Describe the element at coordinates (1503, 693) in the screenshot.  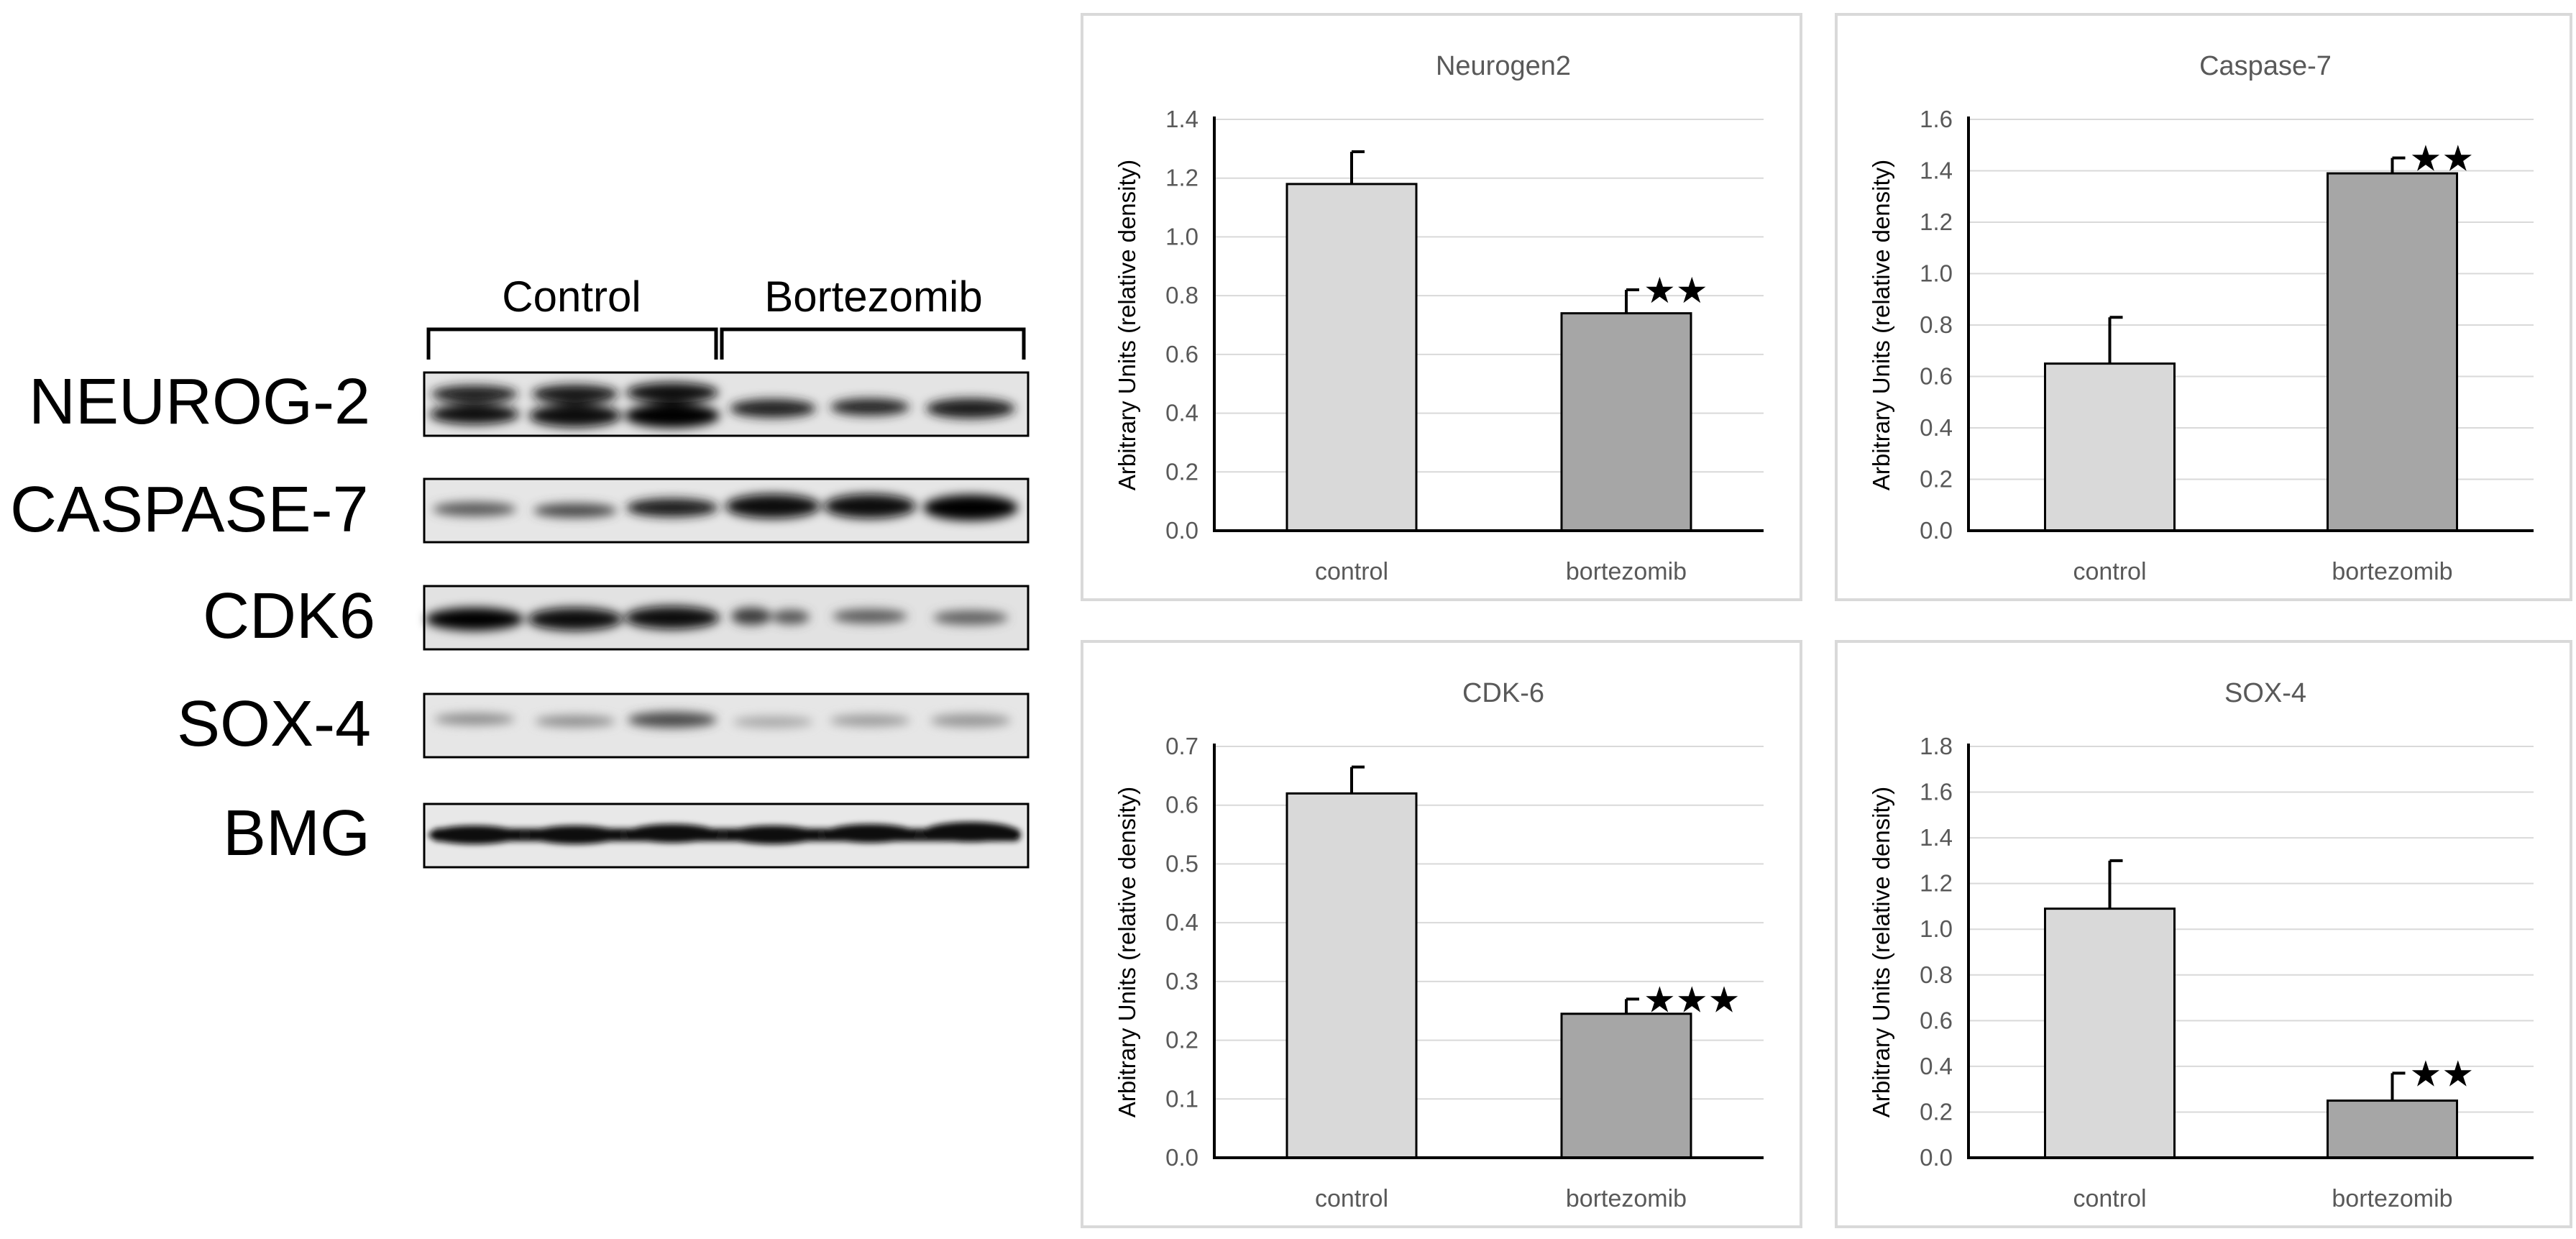
I see `chart-title: CDK-6` at that location.